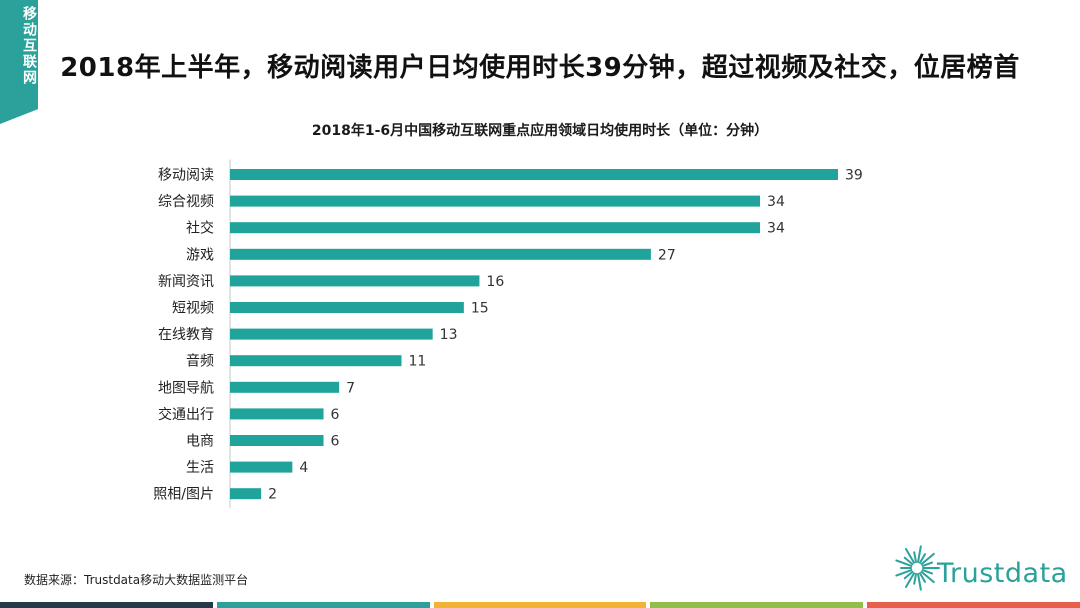  I want to click on value-label: 27, so click(667, 255).